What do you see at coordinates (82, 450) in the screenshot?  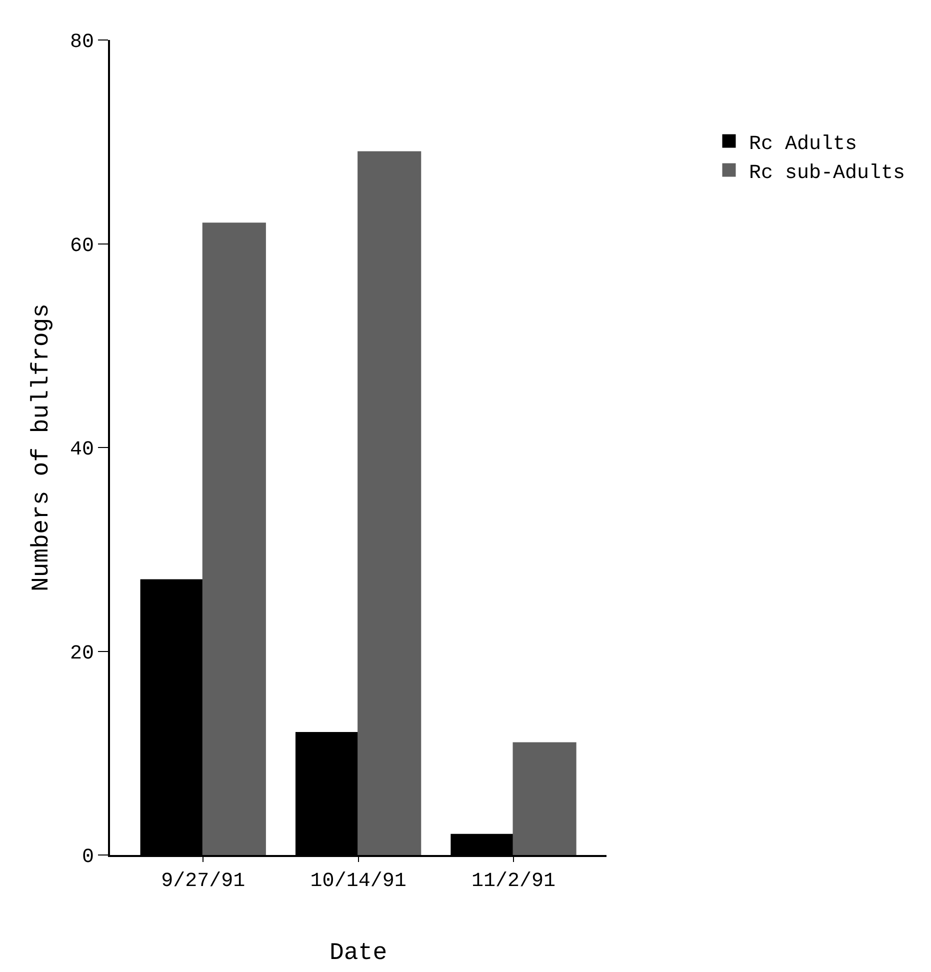 I see `y-tick-label: 40` at bounding box center [82, 450].